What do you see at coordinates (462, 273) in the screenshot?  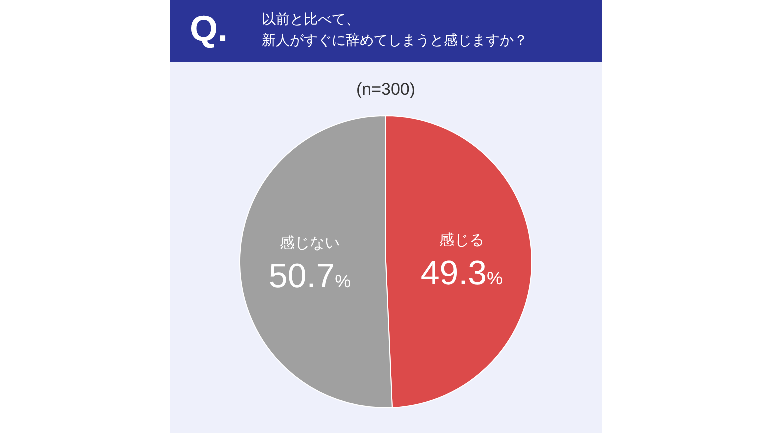 I see `data-label: 49.3%` at bounding box center [462, 273].